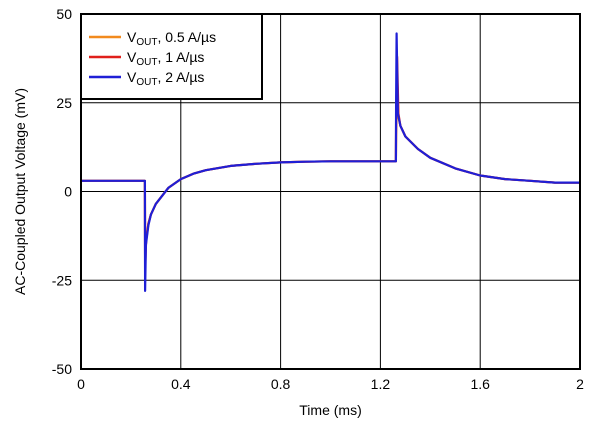 The height and width of the screenshot is (424, 589). What do you see at coordinates (20, 191) in the screenshot?
I see `y-axis-title: AC-Coupled Output Voltage (mV)` at bounding box center [20, 191].